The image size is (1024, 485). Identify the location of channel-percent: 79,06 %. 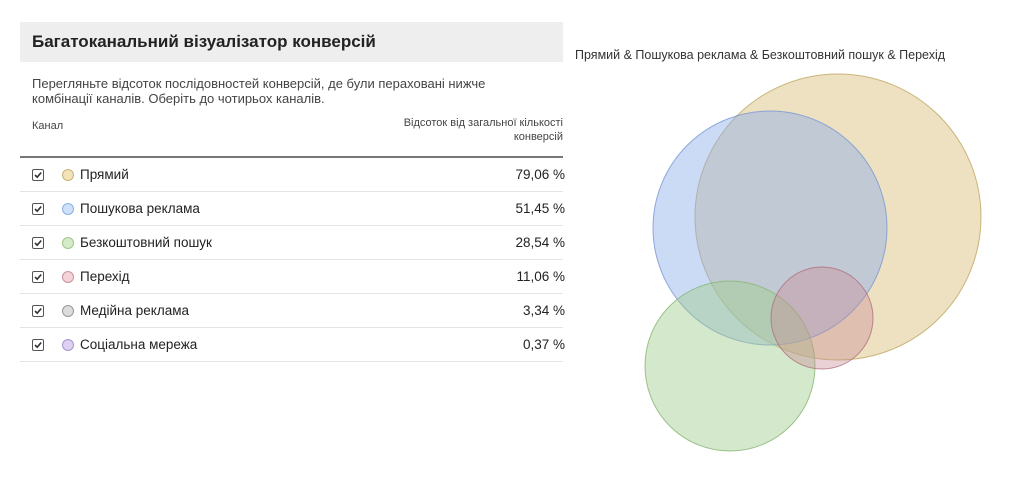
(540, 174).